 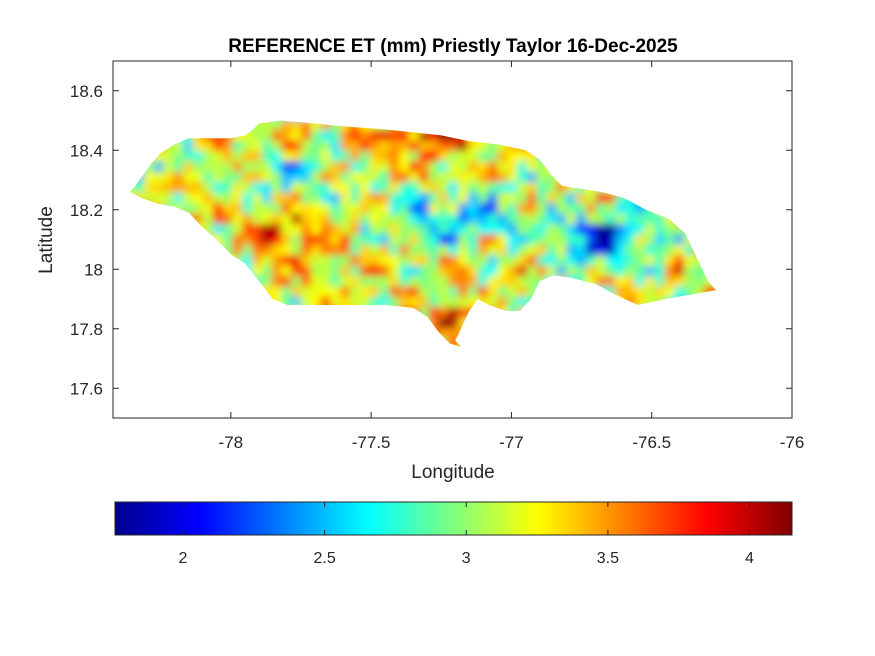 What do you see at coordinates (453, 518) in the screenshot?
I see `colorbar` at bounding box center [453, 518].